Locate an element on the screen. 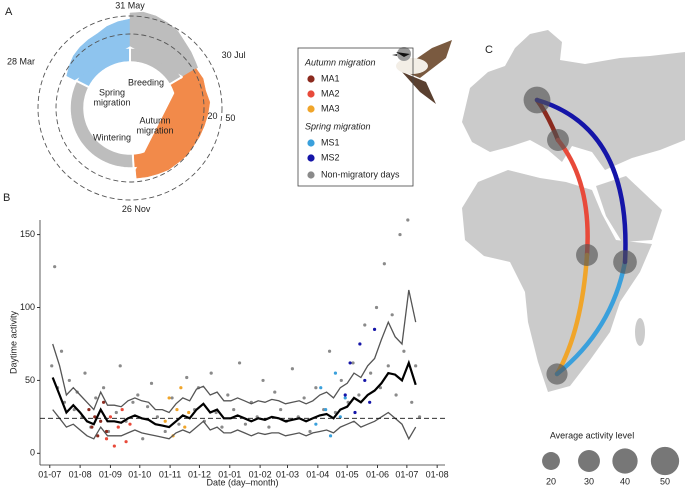 The height and width of the screenshot is (491, 685). date-label: 31 May is located at coordinates (130, 5).